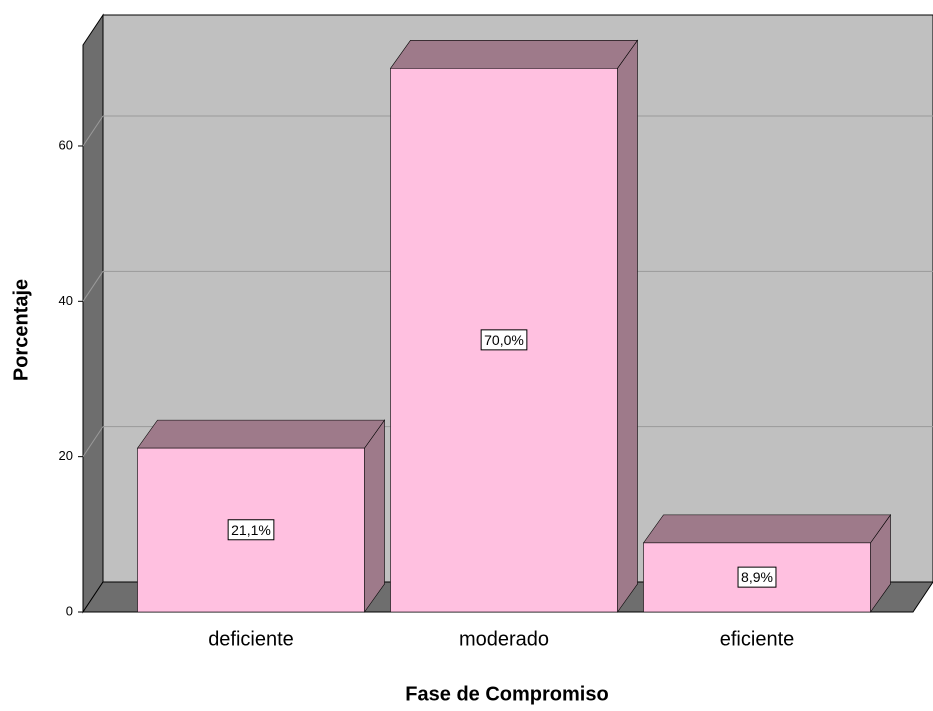 This screenshot has height=711, width=933. I want to click on value-label: 70,0%, so click(504, 340).